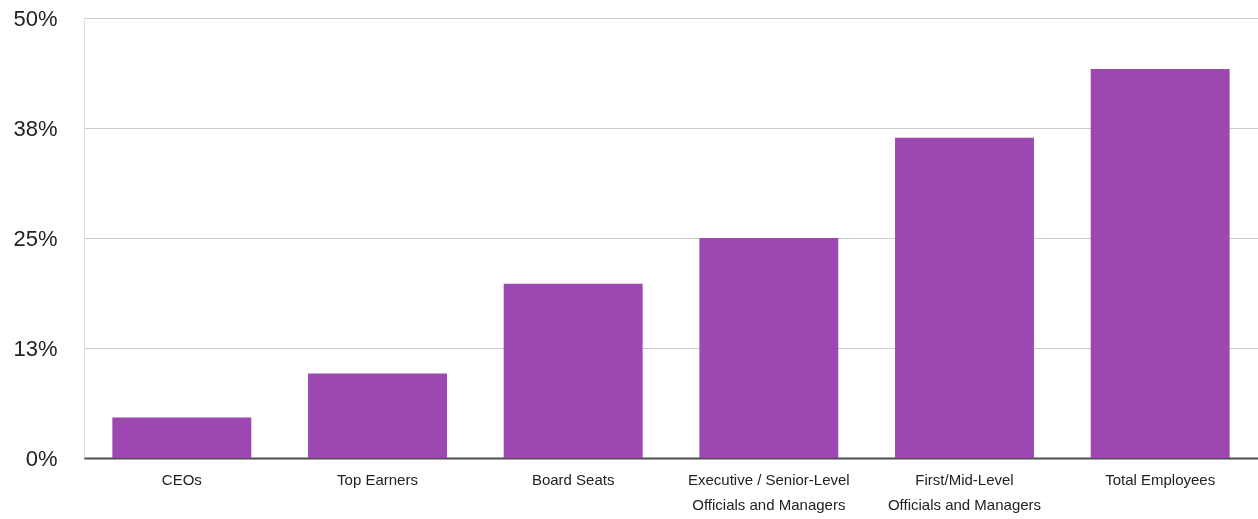  Describe the element at coordinates (35, 238) in the screenshot. I see `y-tick-label: 25%` at that location.